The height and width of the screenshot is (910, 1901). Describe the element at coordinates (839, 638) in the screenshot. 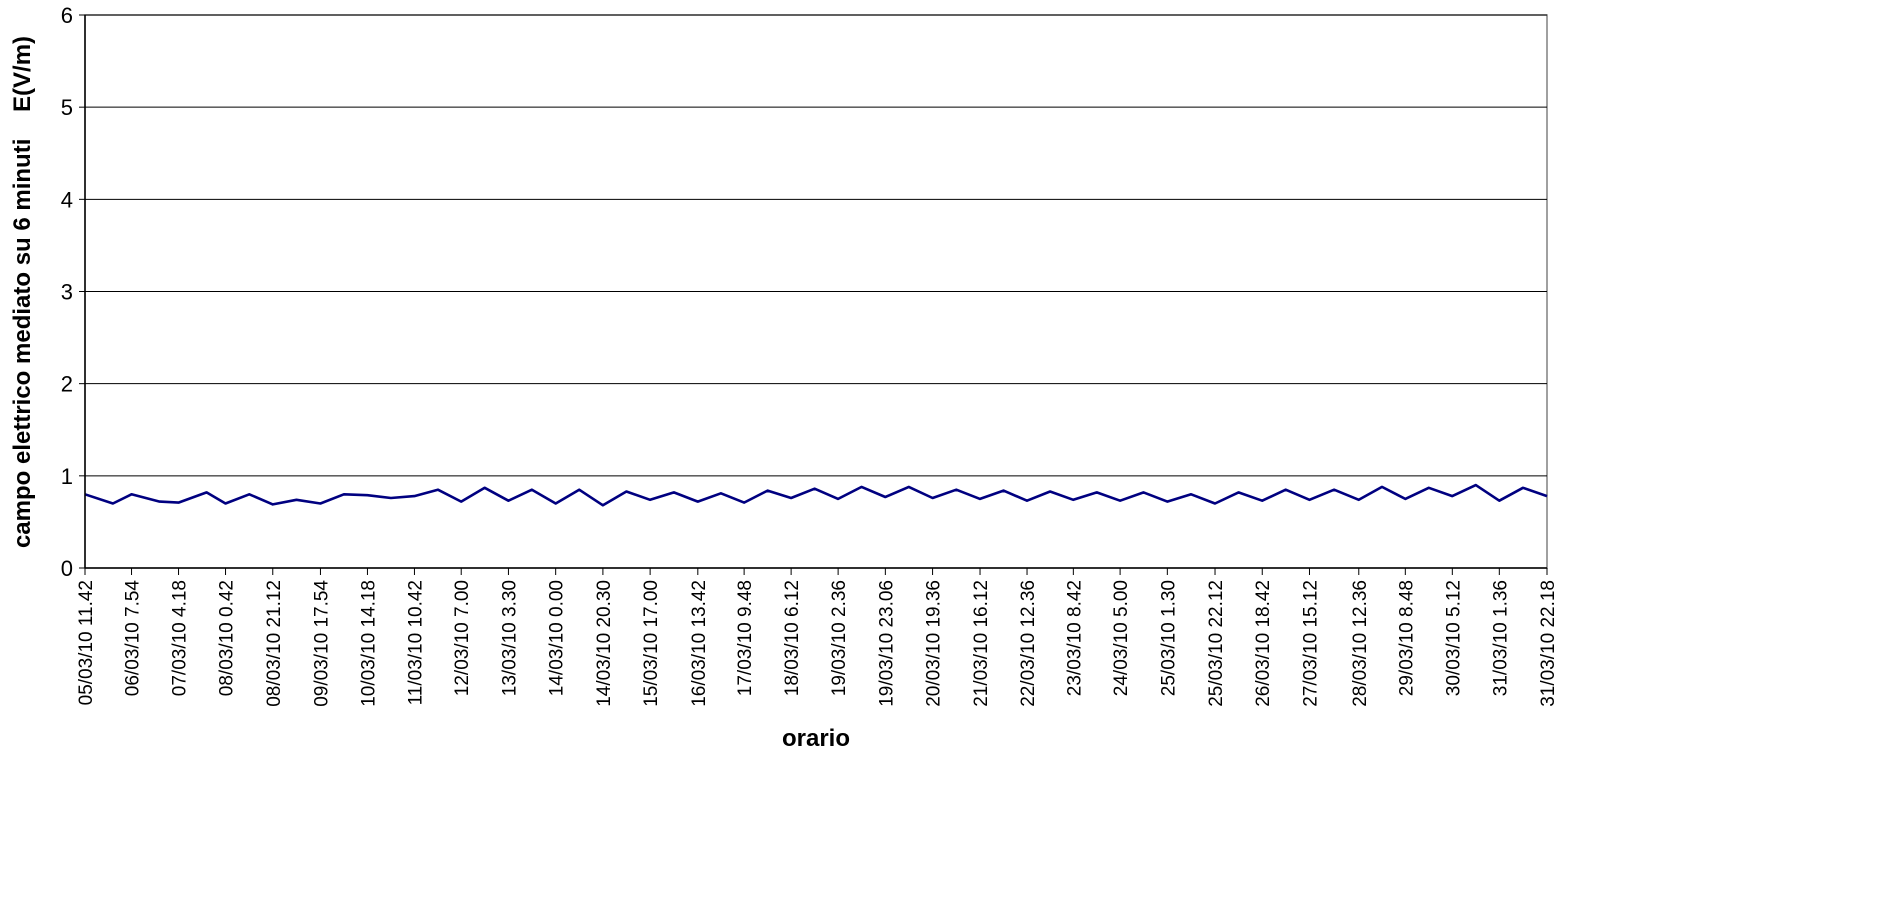

I see `x-tick-label: 19/03/10 2.36` at that location.